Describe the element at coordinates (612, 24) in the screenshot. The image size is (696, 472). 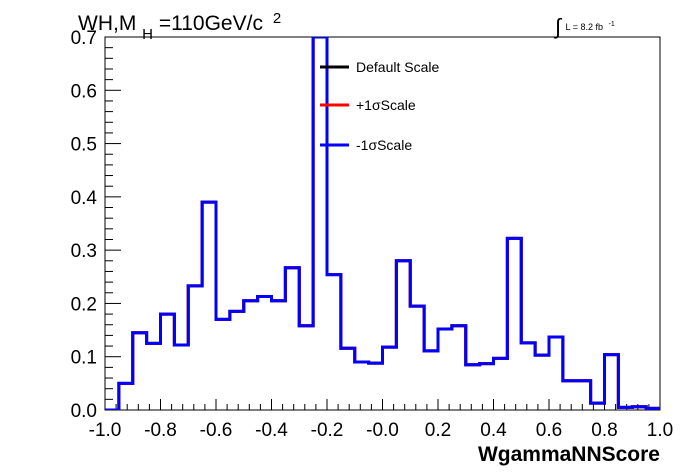
I see `lumi-superscript: -1` at that location.